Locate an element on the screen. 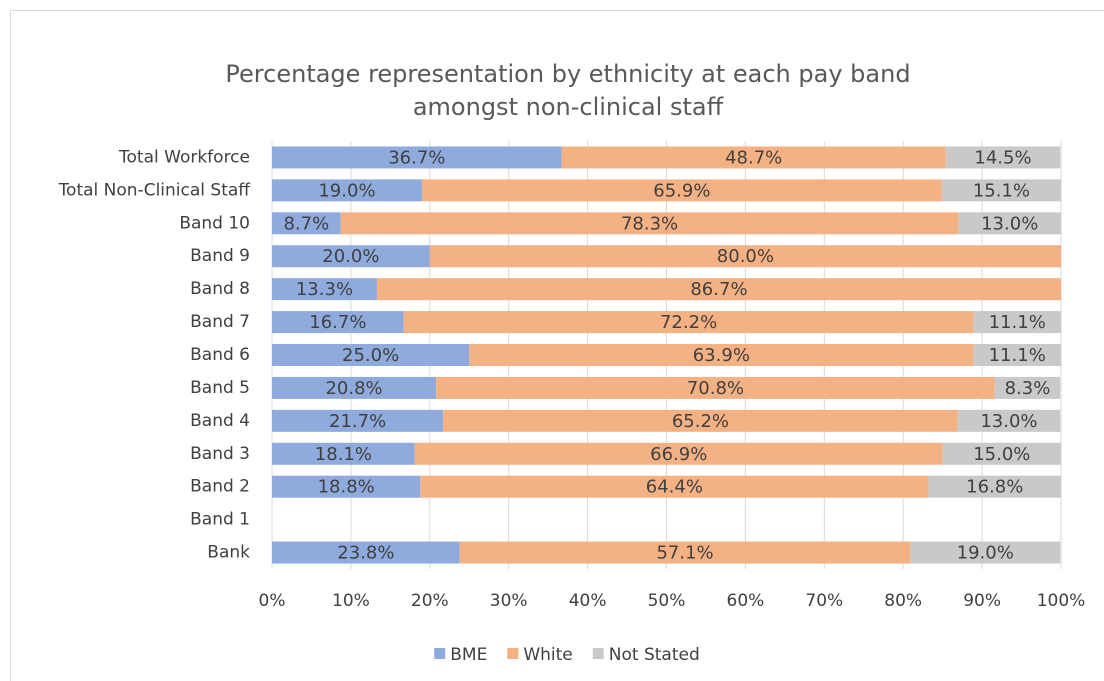 The height and width of the screenshot is (681, 1104). data-label: 20.8% is located at coordinates (353, 388).